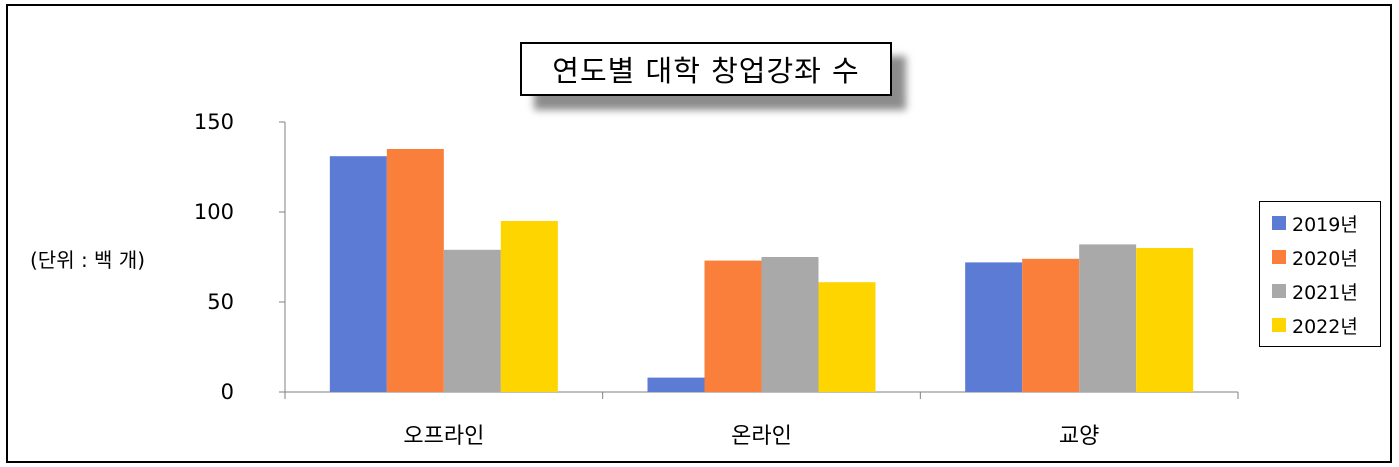  What do you see at coordinates (214, 212) in the screenshot?
I see `y-tick-label: 100` at bounding box center [214, 212].